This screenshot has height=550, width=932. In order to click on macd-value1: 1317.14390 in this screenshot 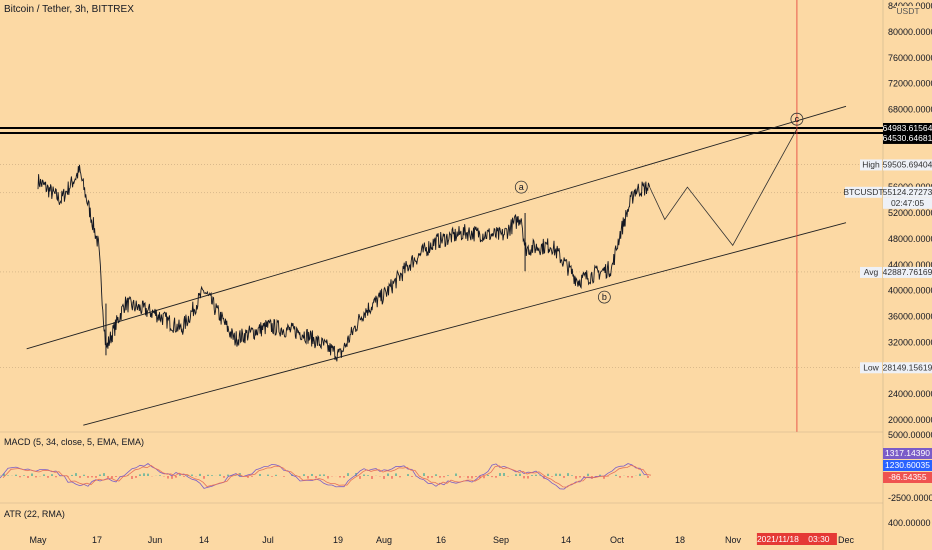, I will do `click(907, 453)`.